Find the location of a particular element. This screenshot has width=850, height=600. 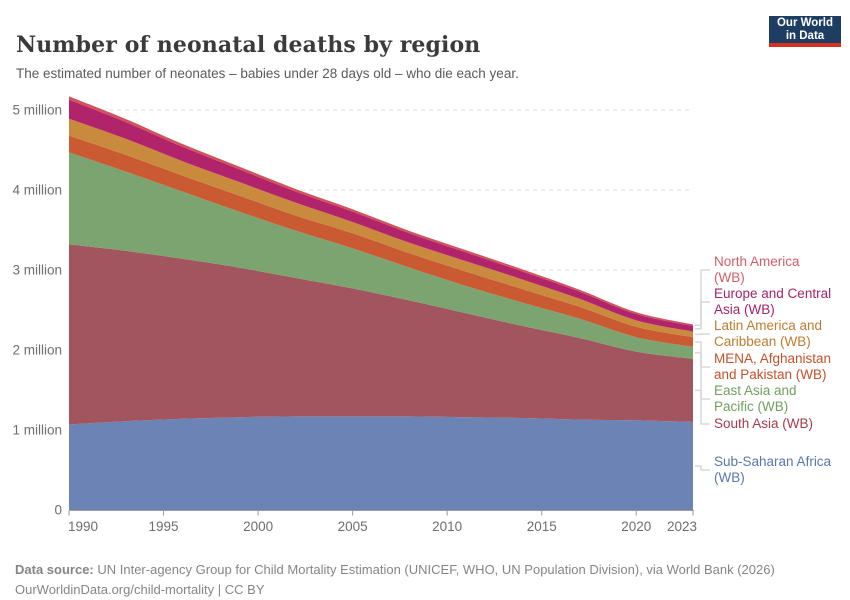

x-axis-label-2005: 2005 is located at coordinates (353, 526).